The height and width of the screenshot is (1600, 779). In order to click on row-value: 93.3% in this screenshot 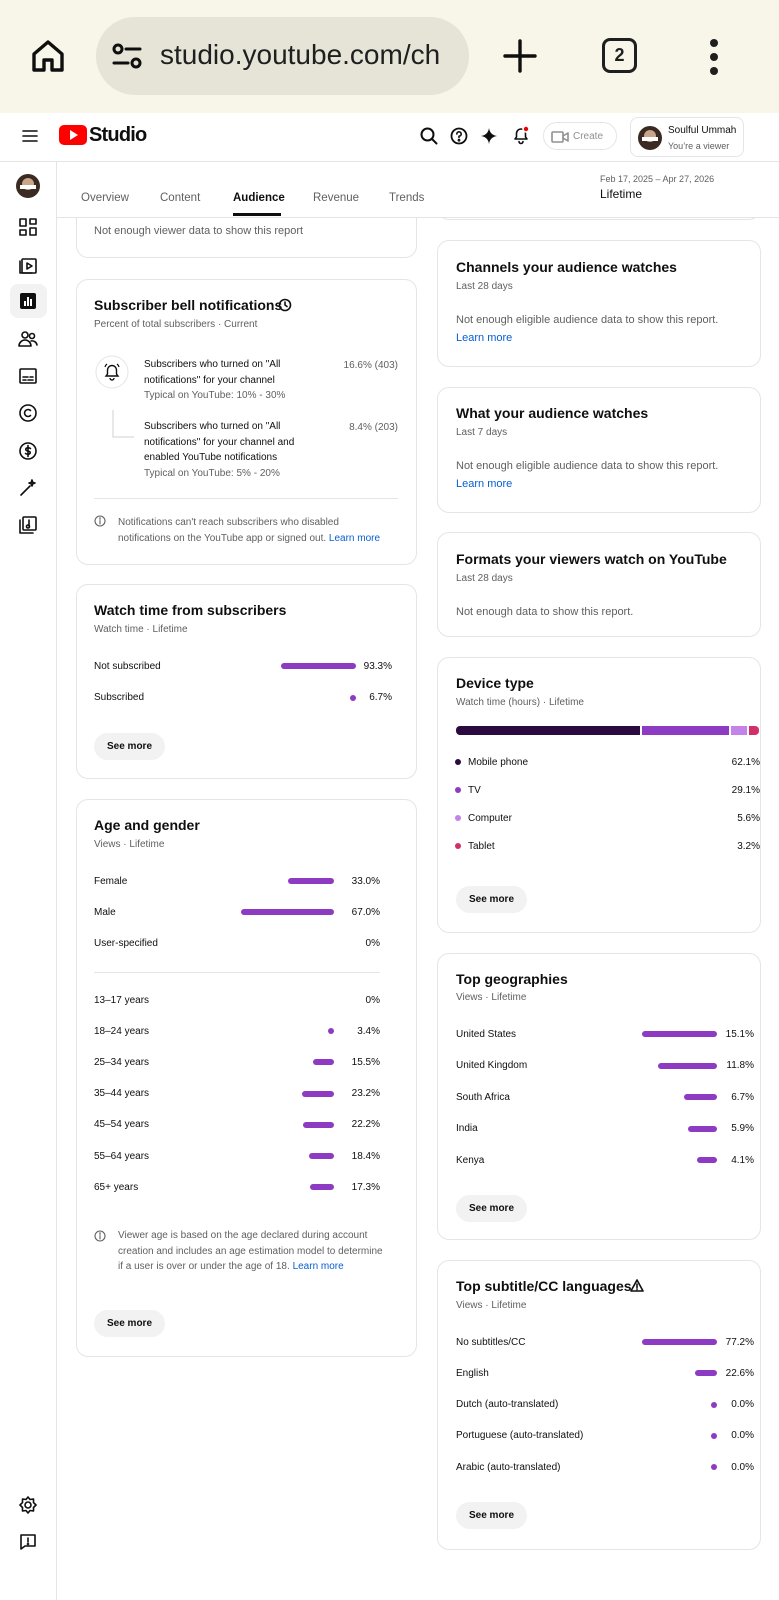, I will do `click(377, 666)`.